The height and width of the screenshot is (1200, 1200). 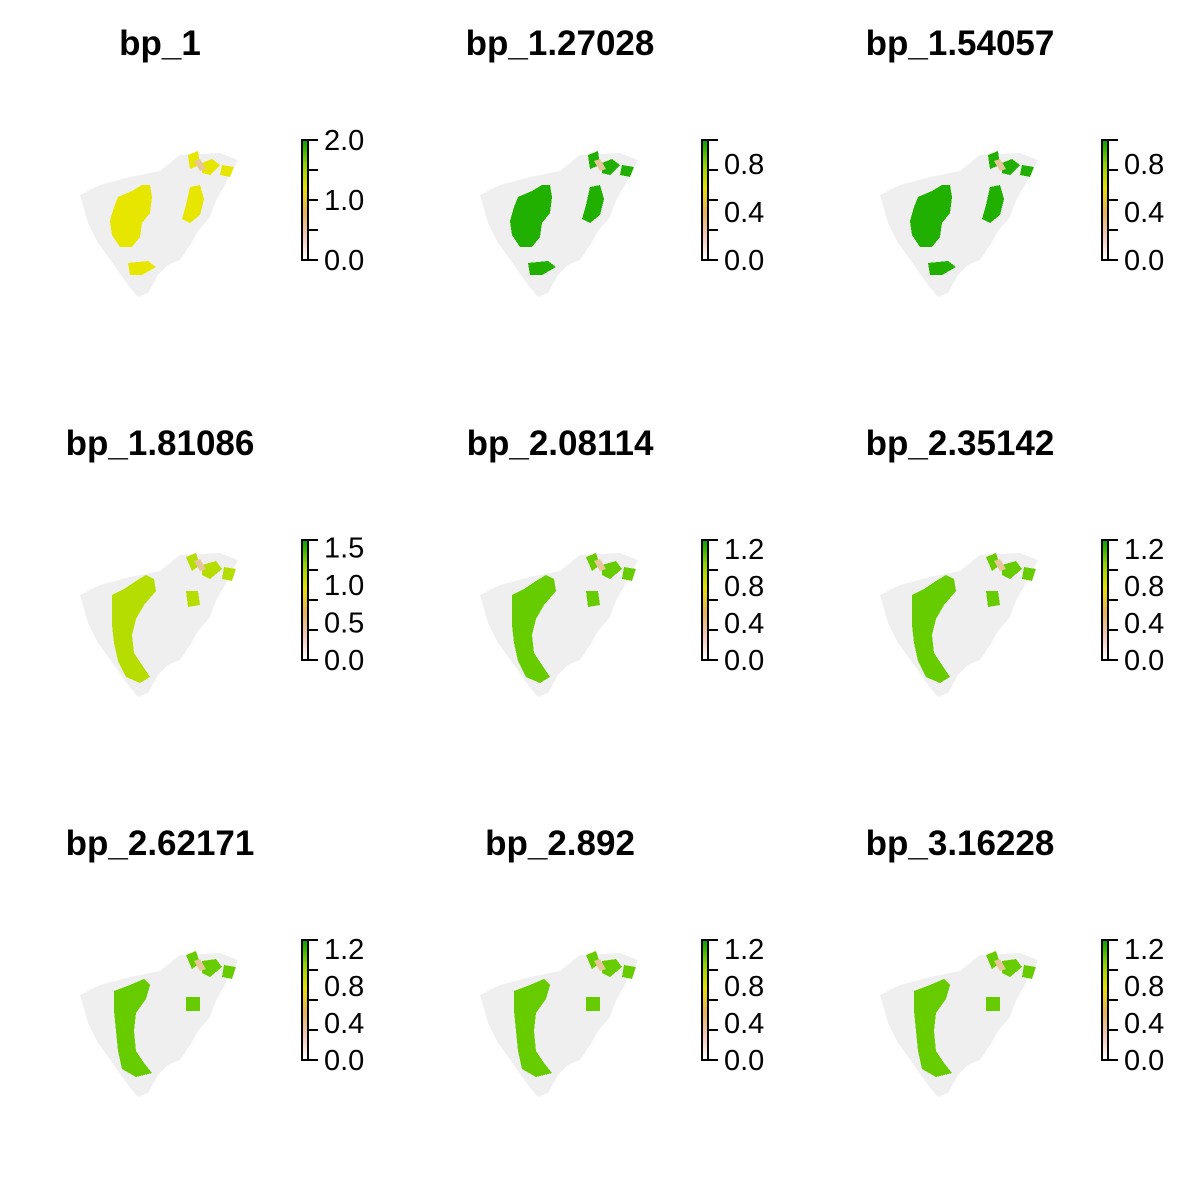 I want to click on map-panel: bp_2.35142 0.0 0.4 0.8 1.2, so click(x=1000, y=600).